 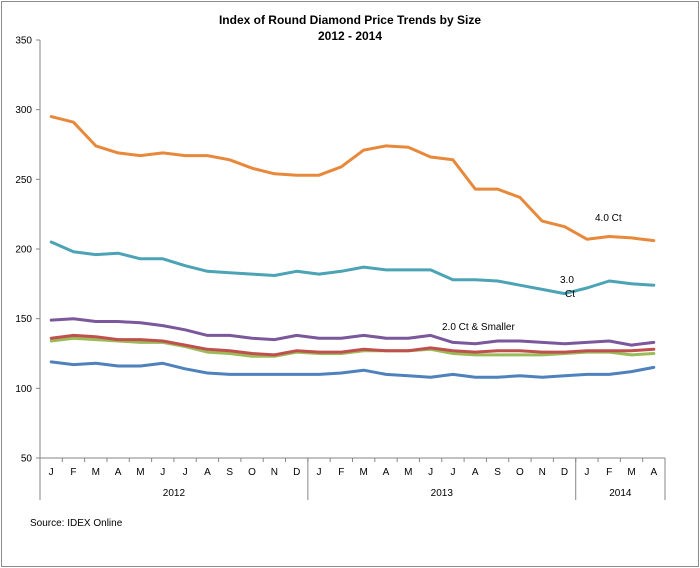 What do you see at coordinates (23, 180) in the screenshot?
I see `y-tick-label: 250` at bounding box center [23, 180].